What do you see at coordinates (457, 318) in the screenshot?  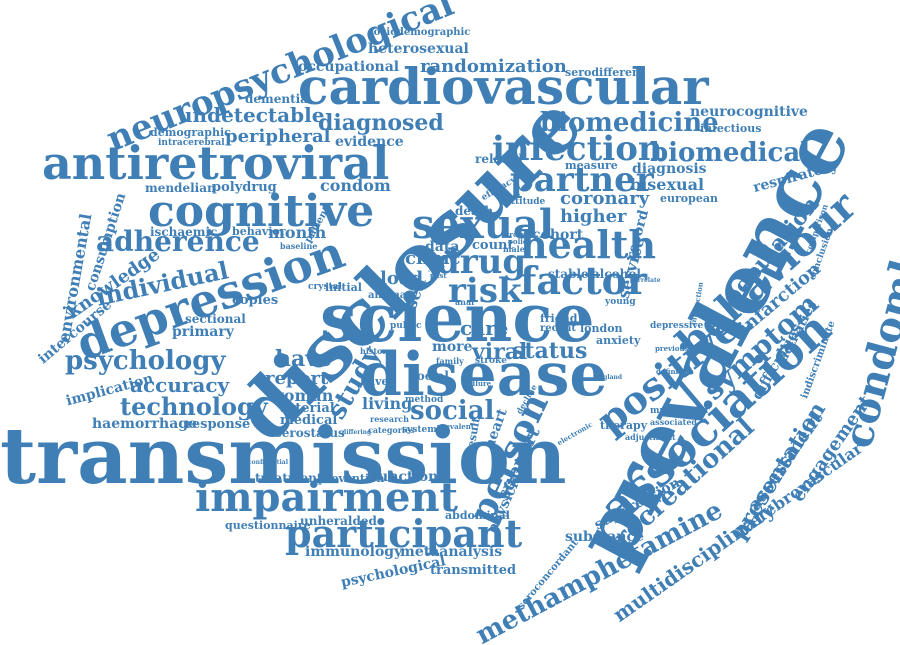 I see `word-science: science` at bounding box center [457, 318].